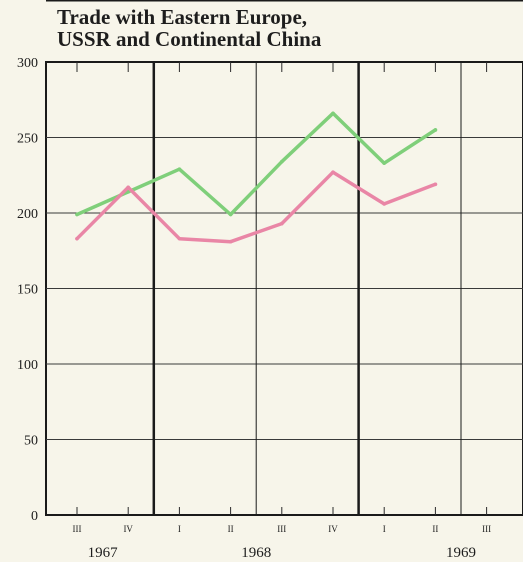 The width and height of the screenshot is (523, 562). I want to click on y-tick-label: 150, so click(27, 290).